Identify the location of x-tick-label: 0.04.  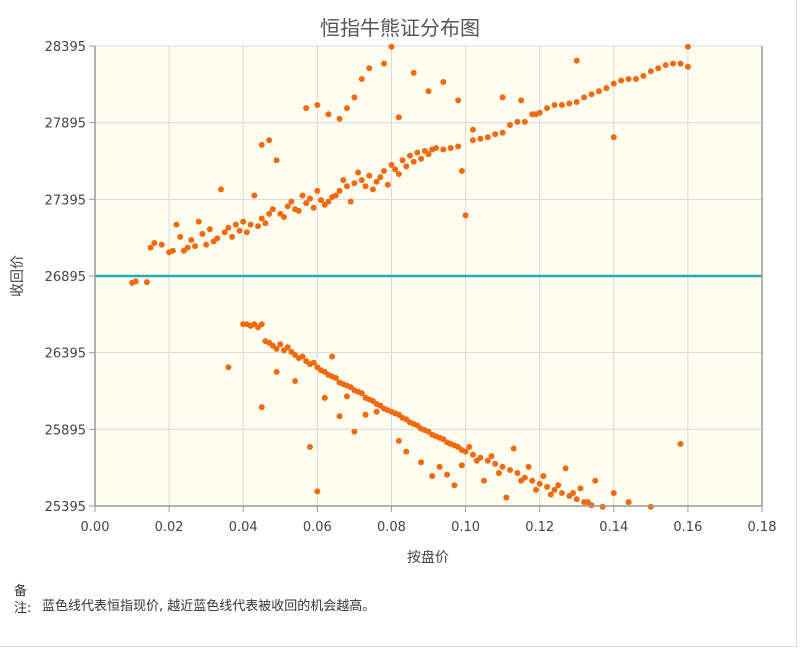
(243, 527).